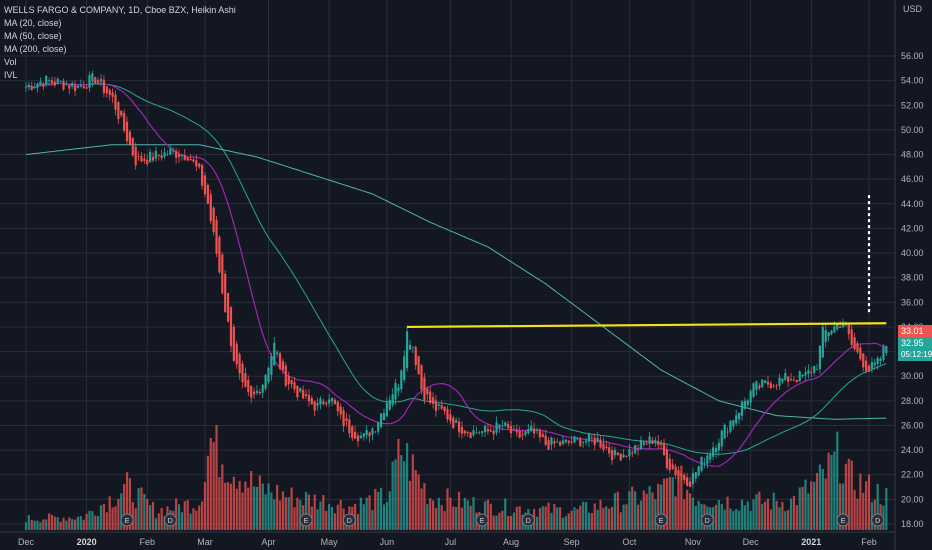 The image size is (932, 550). Describe the element at coordinates (127, 520) in the screenshot. I see `event-marker-earnings` at that location.